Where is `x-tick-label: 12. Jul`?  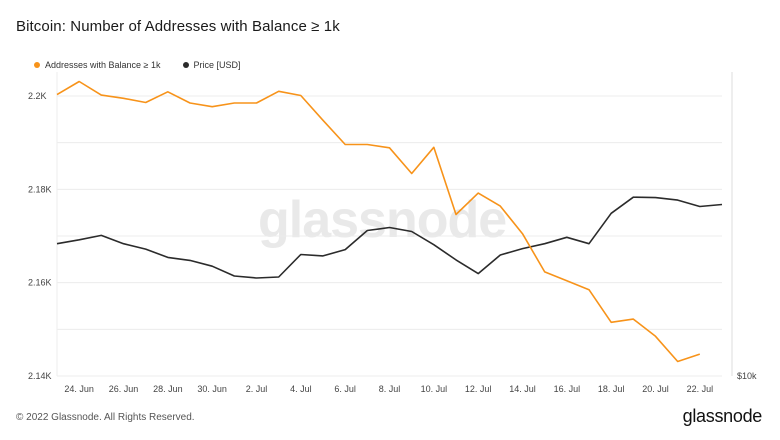 x-tick-label: 12. Jul is located at coordinates (478, 389).